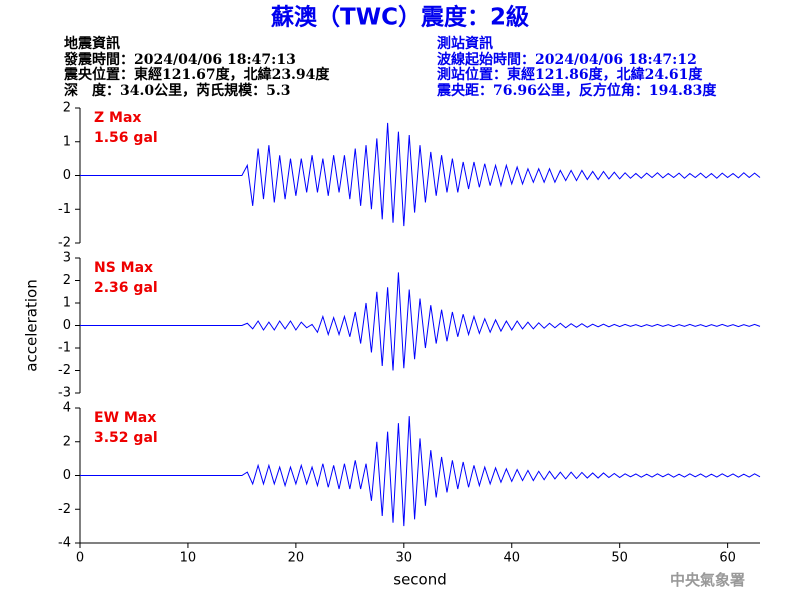 This screenshot has width=800, height=600. Describe the element at coordinates (67, 258) in the screenshot. I see `y-tick-label: 3` at that location.